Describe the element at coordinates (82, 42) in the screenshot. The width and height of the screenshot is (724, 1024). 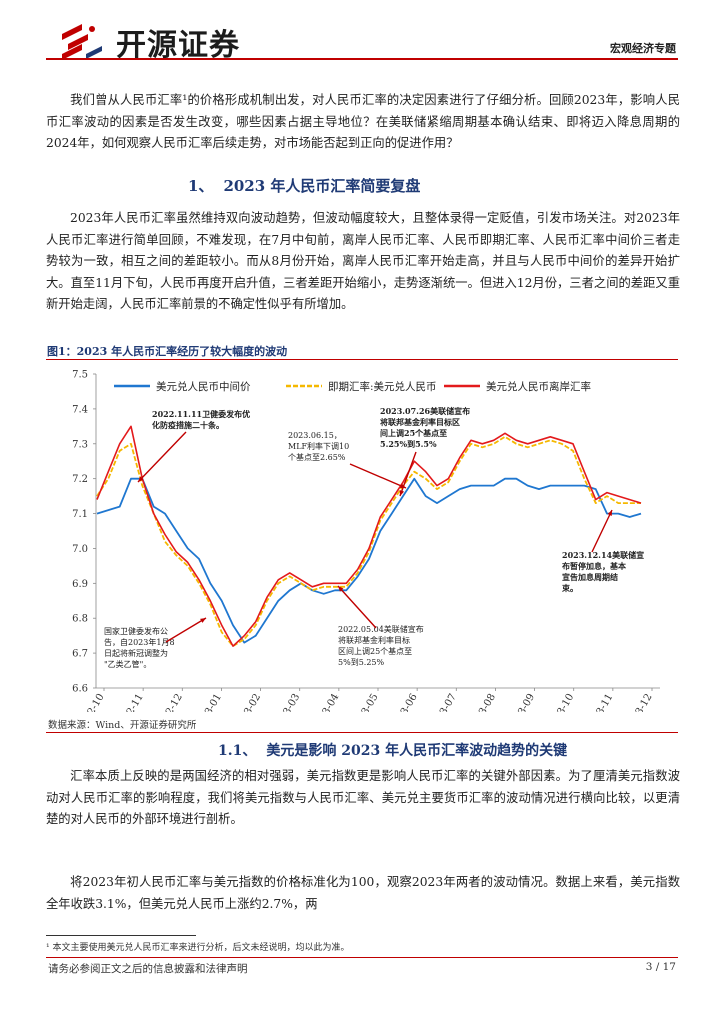
I see `brand-logo-icon` at that location.